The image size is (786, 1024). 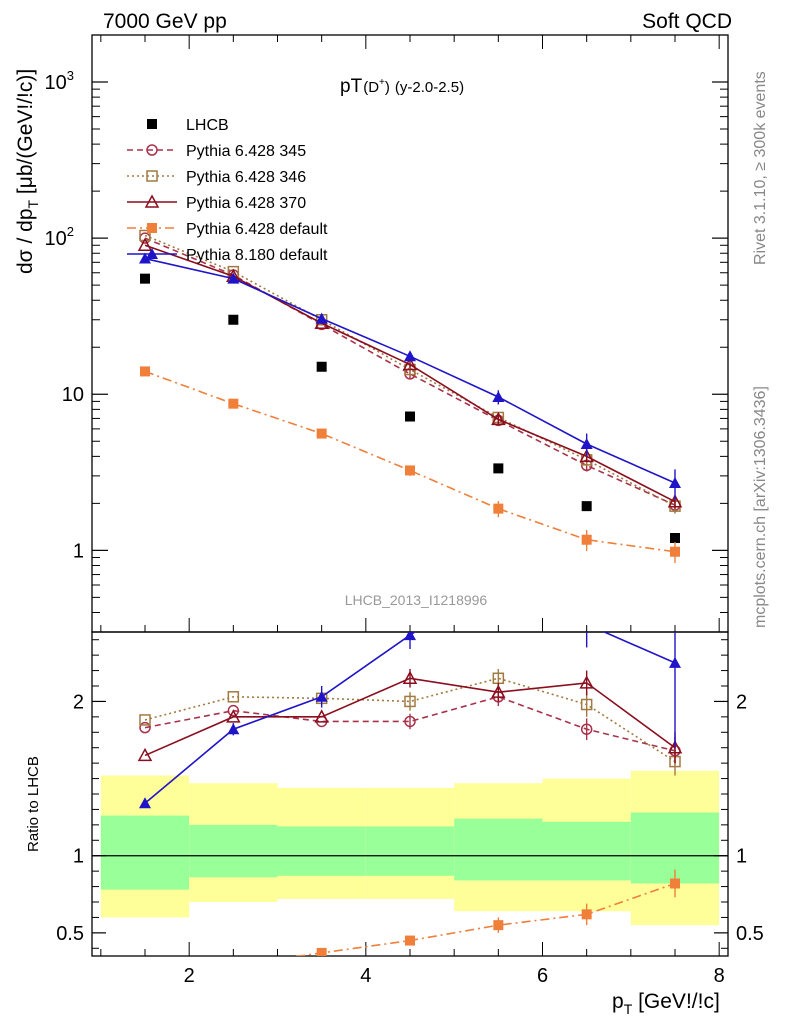 I want to click on ratio-y-tick-label: 2, so click(x=78, y=702).